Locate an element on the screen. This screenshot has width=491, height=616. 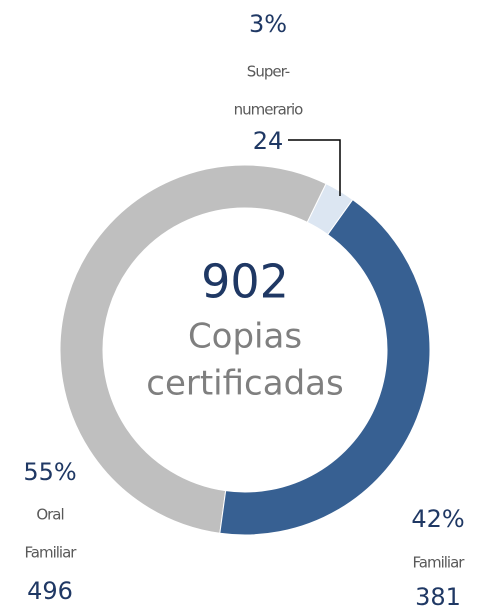
total-label: Copias is located at coordinates (245, 337).